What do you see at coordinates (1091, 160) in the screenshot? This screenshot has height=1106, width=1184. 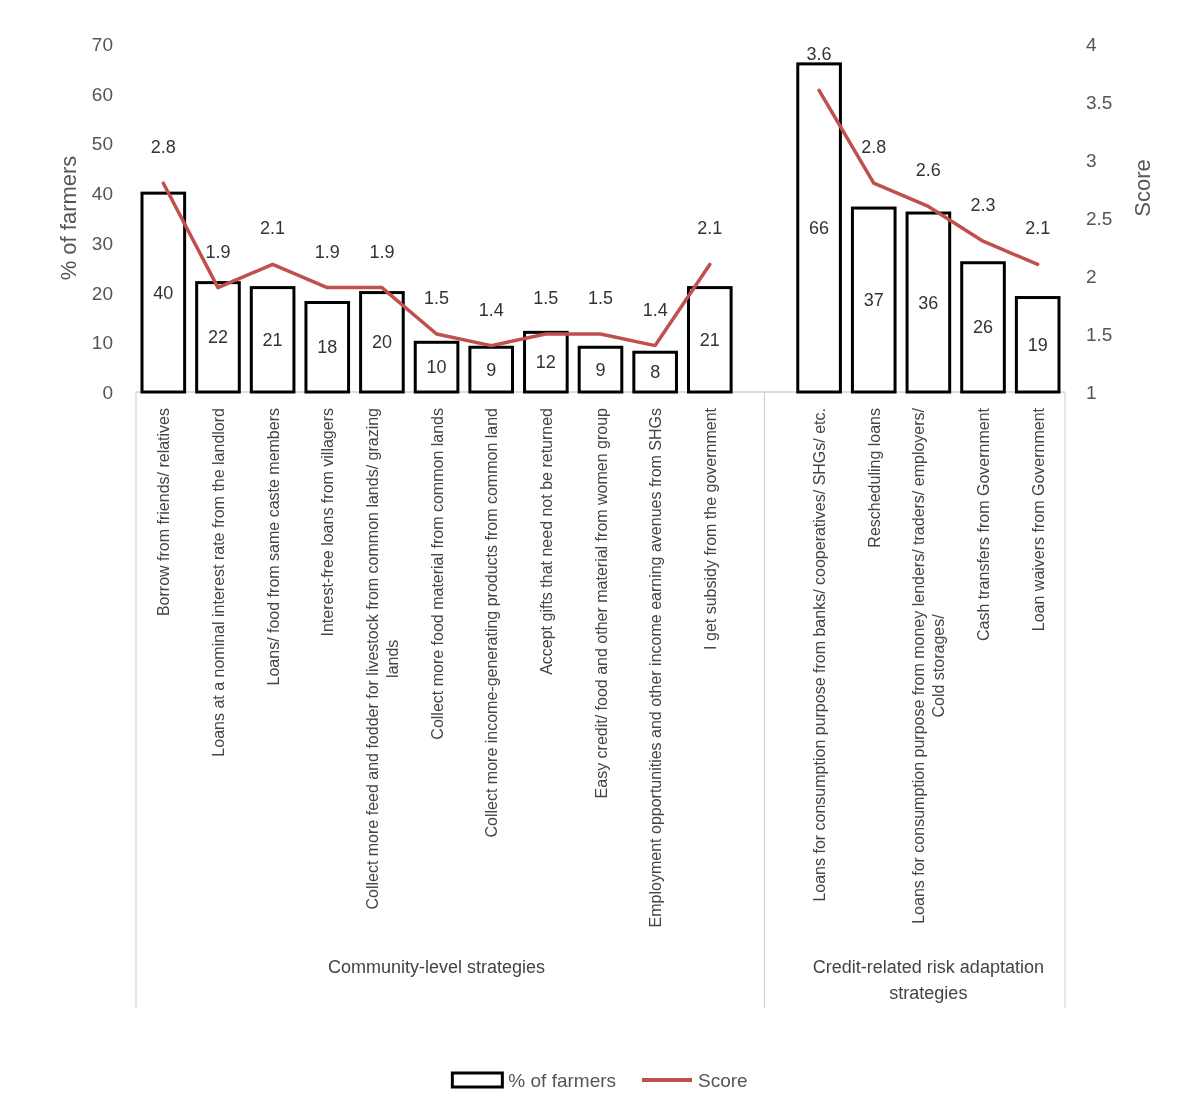 I see `y2-tick-label: 3` at bounding box center [1091, 160].